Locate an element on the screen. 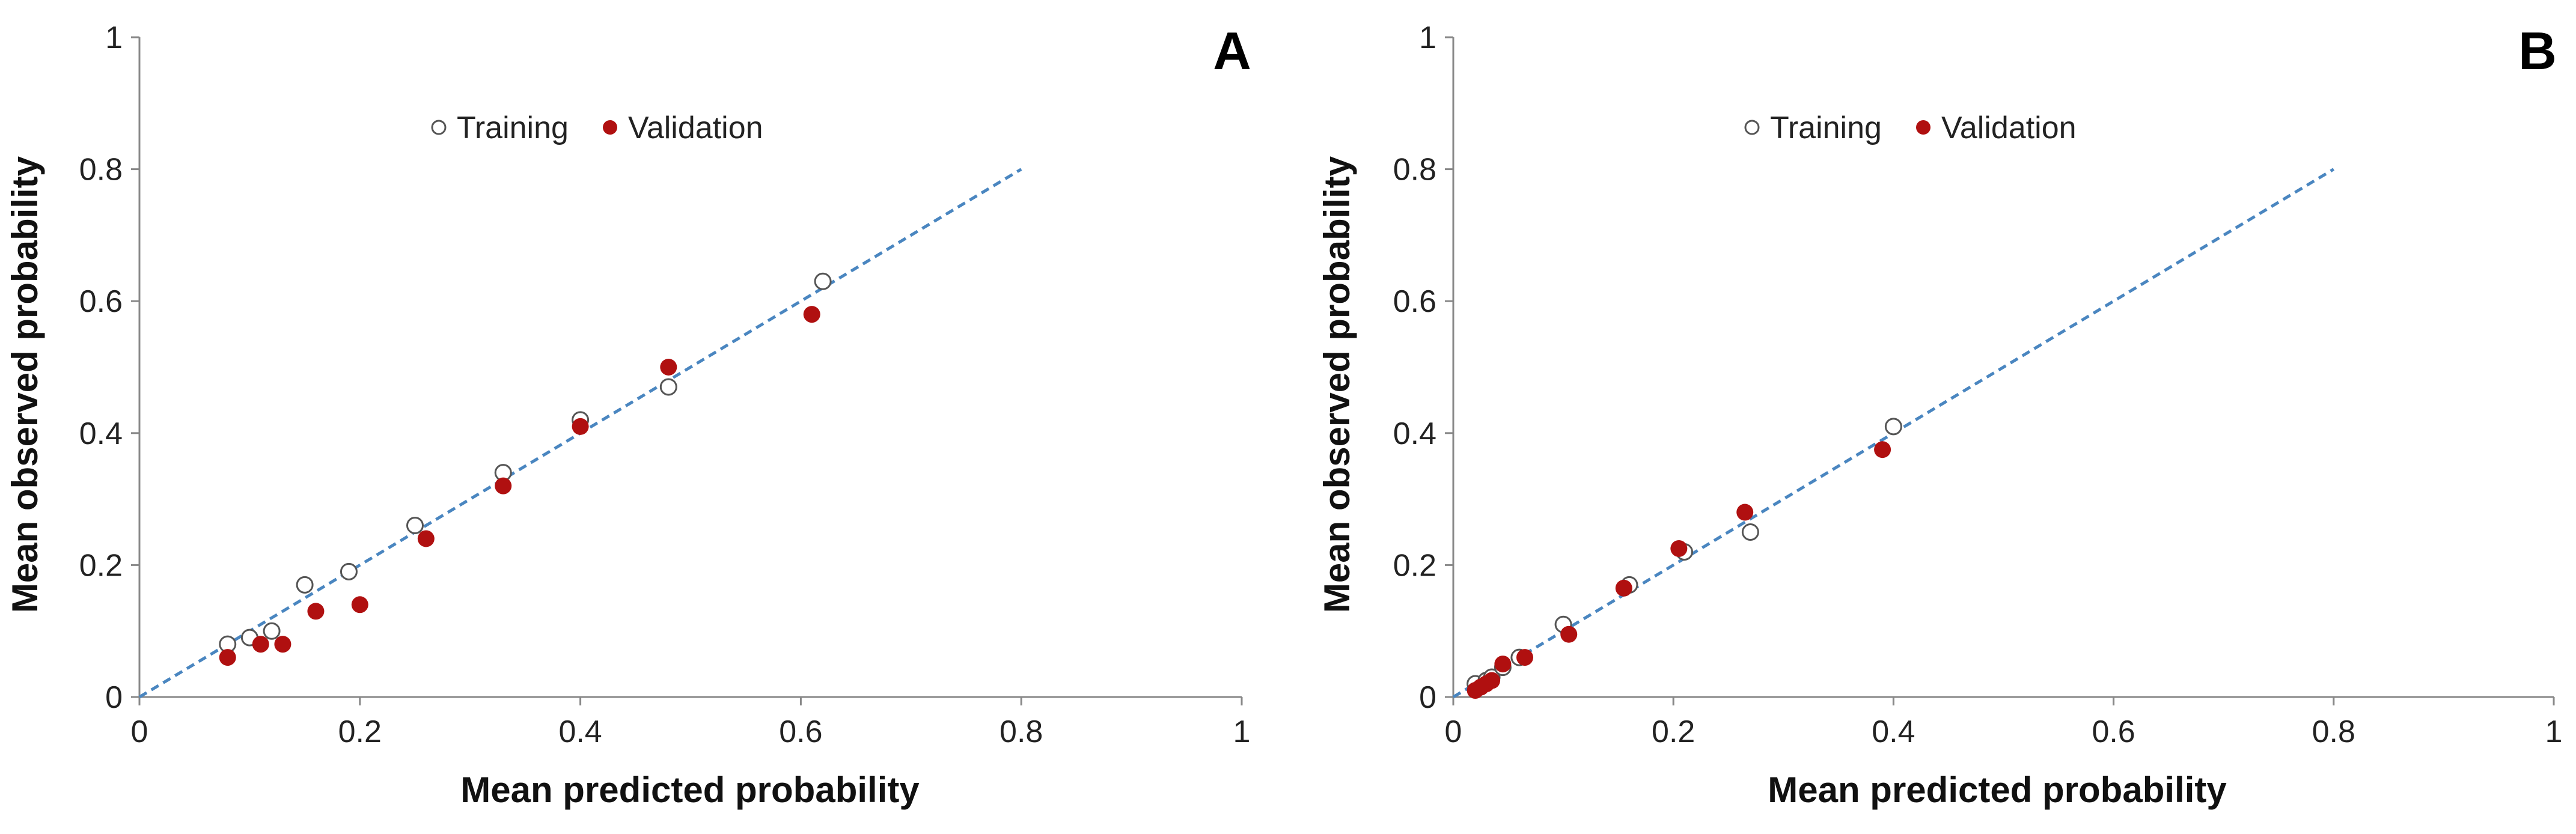 This screenshot has width=2576, height=834. panel-label: A is located at coordinates (1232, 51).